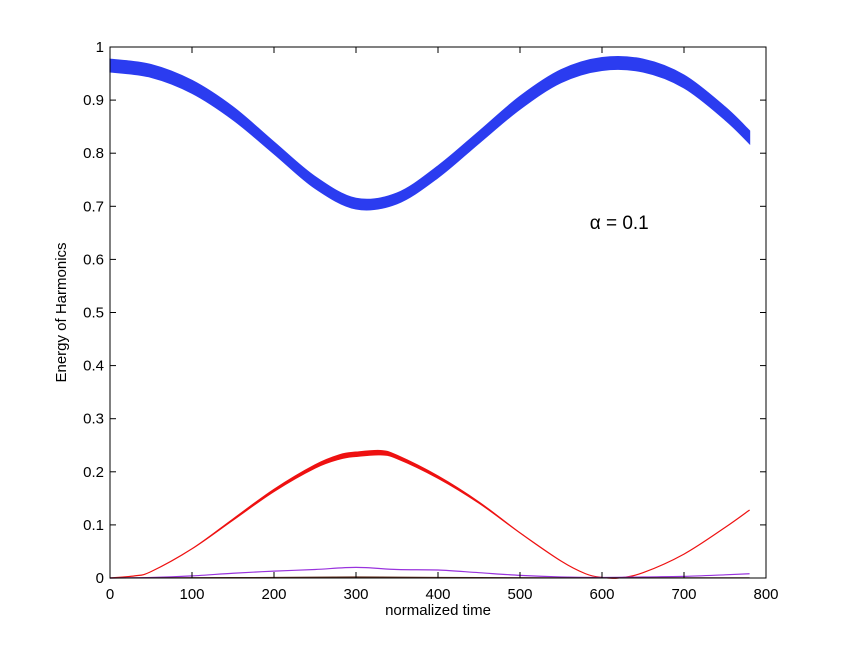  Describe the element at coordinates (93, 313) in the screenshot. I see `y-tick-label: 0.5` at that location.